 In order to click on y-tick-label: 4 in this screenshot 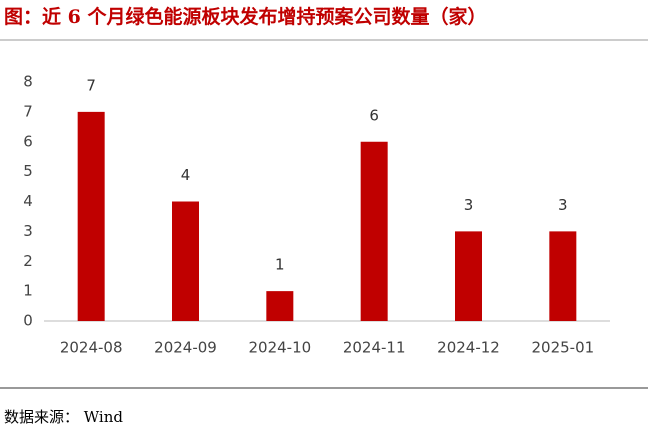, I will do `click(28, 201)`.